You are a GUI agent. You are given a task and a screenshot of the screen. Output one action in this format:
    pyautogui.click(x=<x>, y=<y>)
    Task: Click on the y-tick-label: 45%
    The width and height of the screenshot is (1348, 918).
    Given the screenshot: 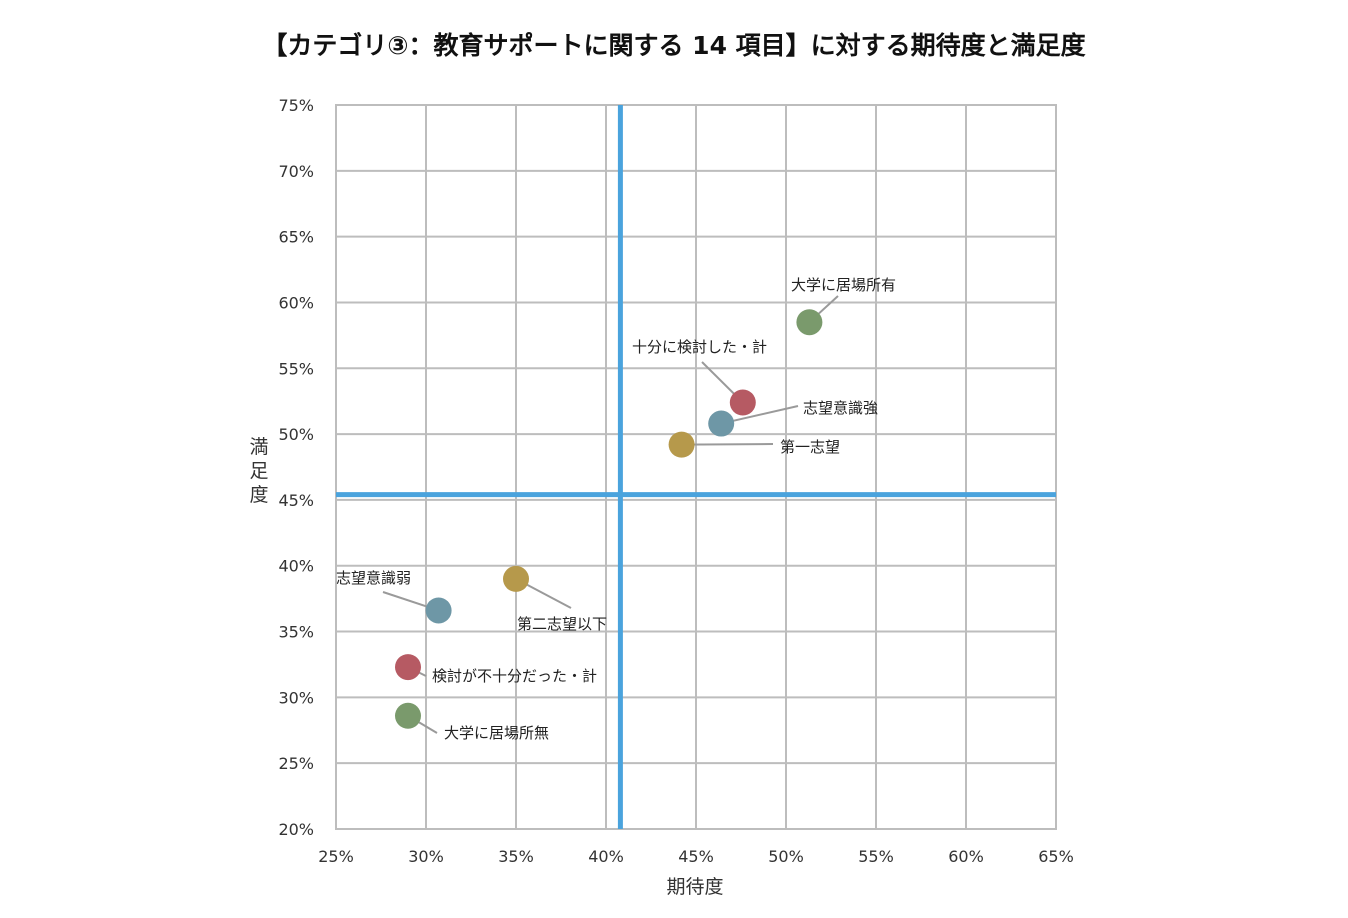 What is the action you would take?
    pyautogui.click(x=296, y=500)
    